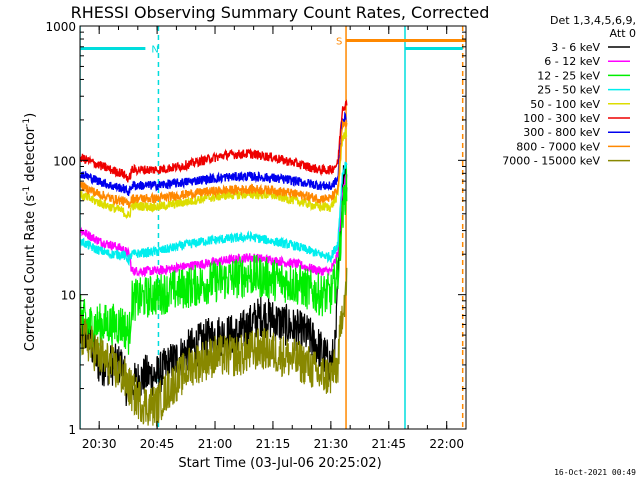  What do you see at coordinates (568, 90) in the screenshot?
I see `legend-label-3: 25 - 50 keV` at bounding box center [568, 90].